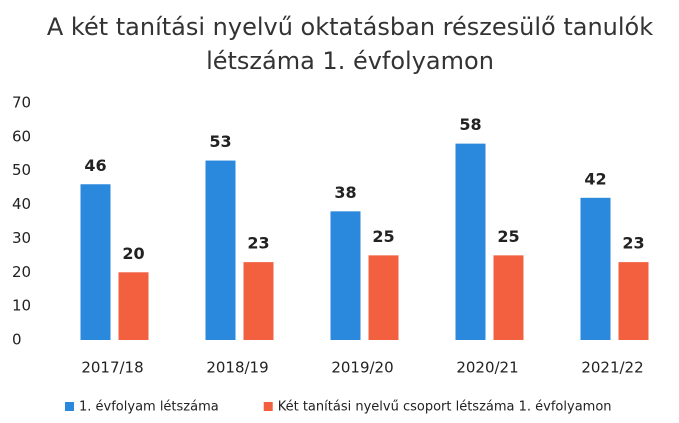  What do you see at coordinates (595, 178) in the screenshot?
I see `value-label: 42` at bounding box center [595, 178].